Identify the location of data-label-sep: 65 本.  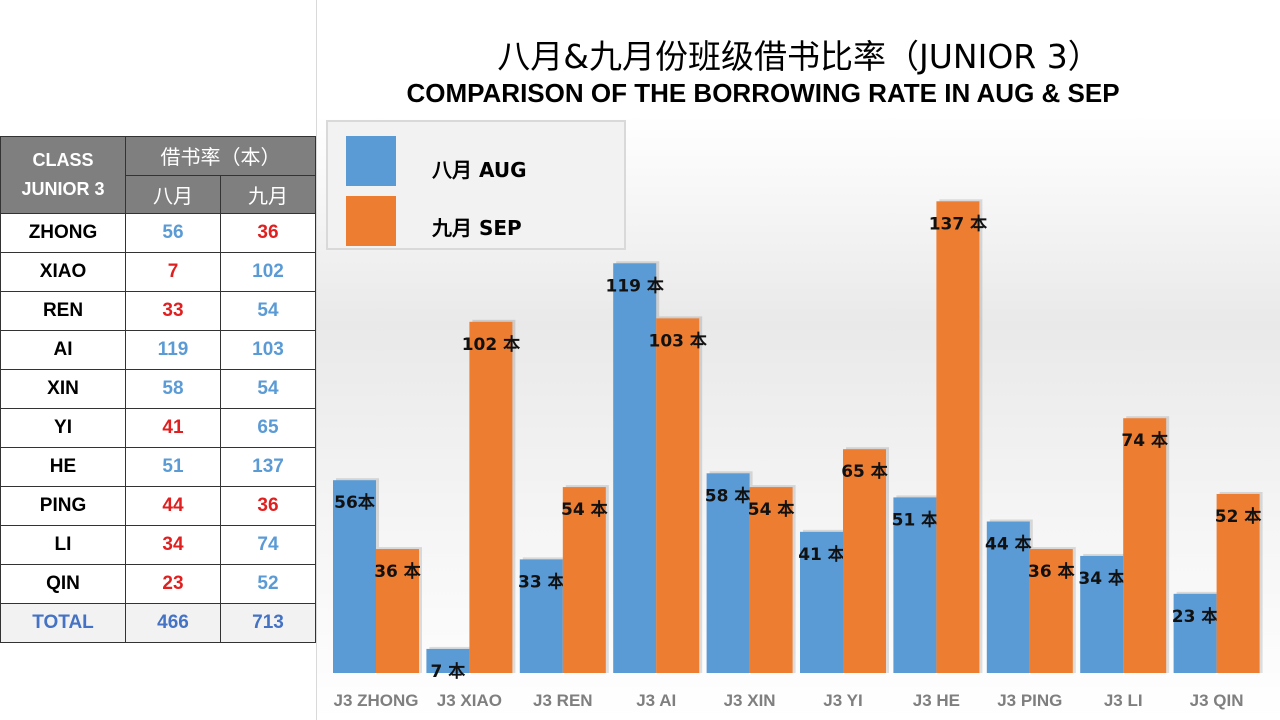
(864, 471).